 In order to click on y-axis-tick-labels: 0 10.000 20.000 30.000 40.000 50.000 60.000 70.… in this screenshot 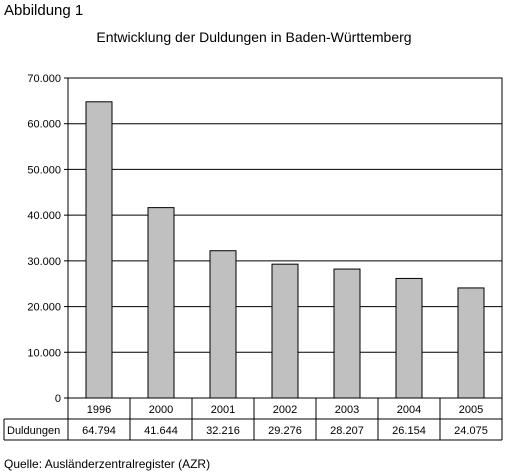, I will do `click(47, 239)`.